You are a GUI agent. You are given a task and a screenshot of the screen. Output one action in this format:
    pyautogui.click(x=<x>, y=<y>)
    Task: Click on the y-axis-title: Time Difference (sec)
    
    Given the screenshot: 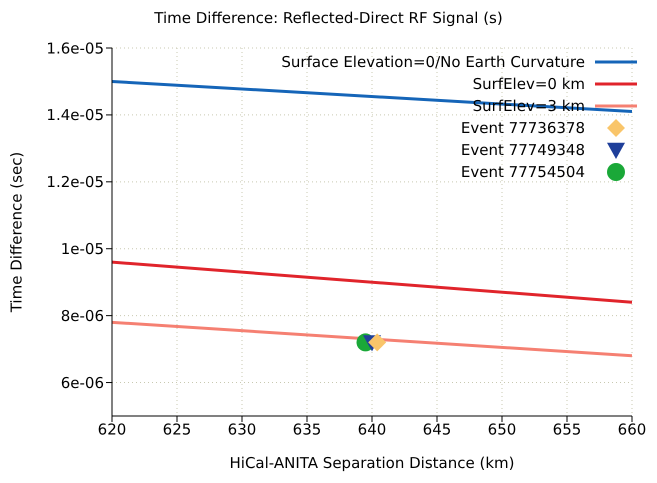 What is the action you would take?
    pyautogui.click(x=16, y=233)
    